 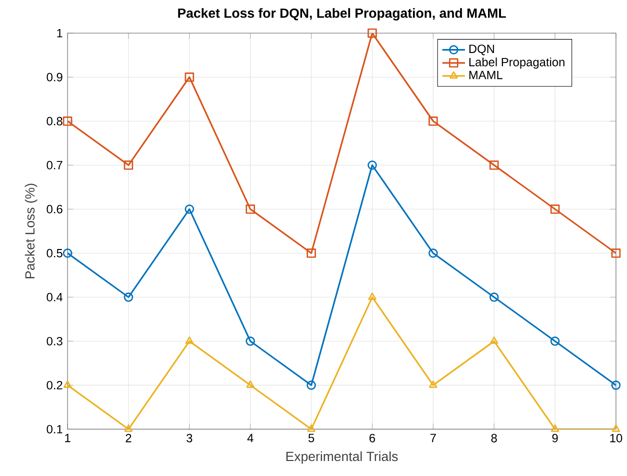 What do you see at coordinates (59, 33) in the screenshot?
I see `y-tick-label: 1` at bounding box center [59, 33].